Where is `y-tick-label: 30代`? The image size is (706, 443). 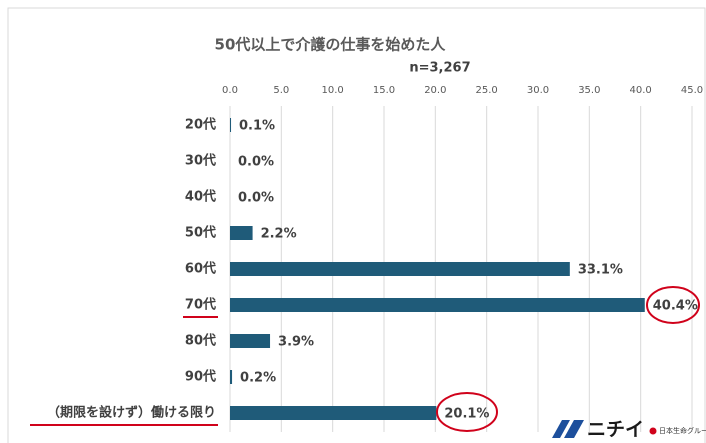
y-tick-label: 30代 is located at coordinates (200, 161).